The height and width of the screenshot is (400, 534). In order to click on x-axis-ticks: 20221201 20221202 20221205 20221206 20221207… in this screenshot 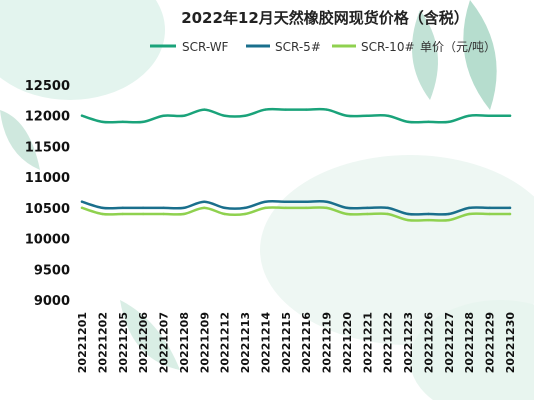, I will do `click(296, 343)`.